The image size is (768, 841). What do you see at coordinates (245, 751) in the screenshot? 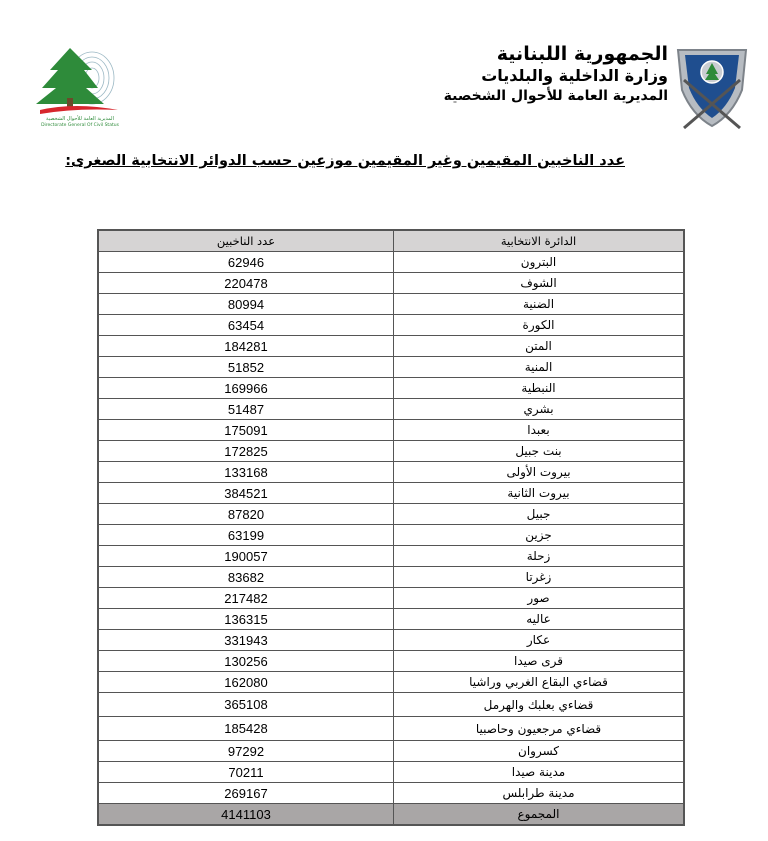
I see `voters-count-cell: 97292` at bounding box center [245, 751].